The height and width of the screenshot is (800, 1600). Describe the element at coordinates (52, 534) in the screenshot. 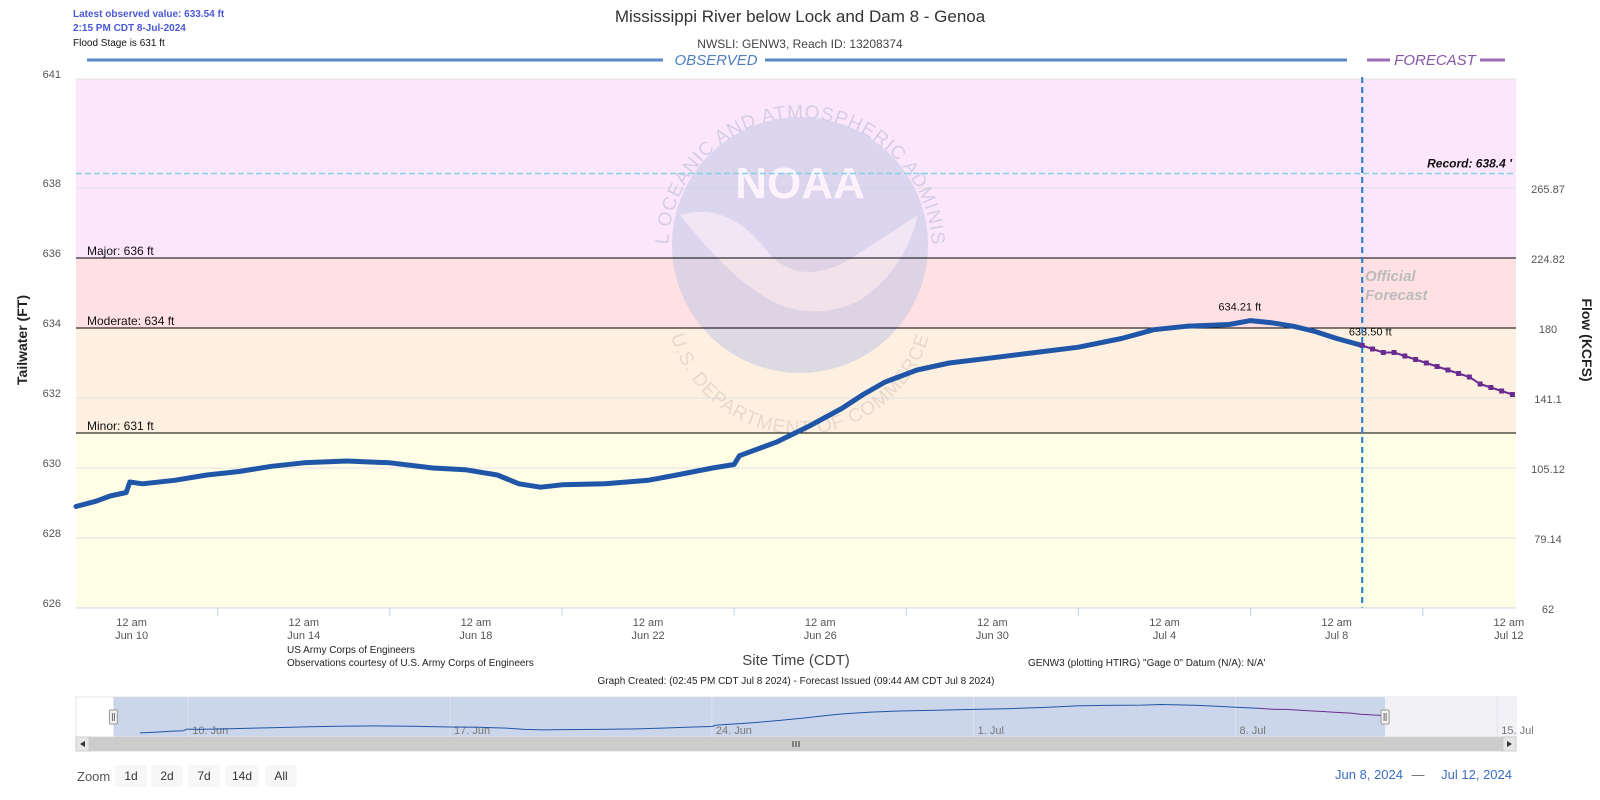

I see `y-tick-label: 628` at that location.